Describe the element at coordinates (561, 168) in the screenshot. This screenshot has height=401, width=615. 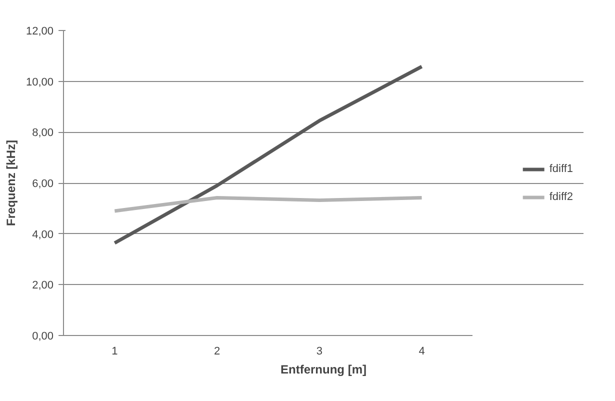
I see `legend-label: fdiff1` at that location.